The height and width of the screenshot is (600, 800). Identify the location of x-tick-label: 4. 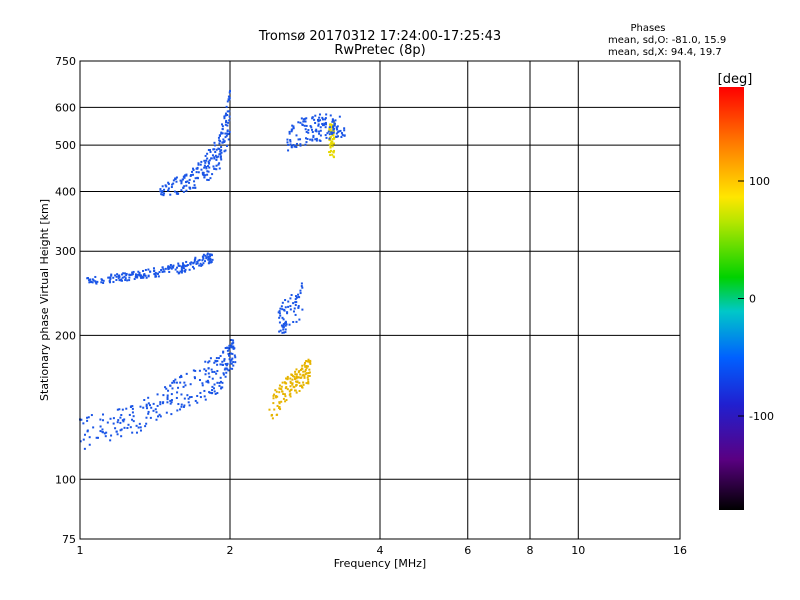
(380, 550).